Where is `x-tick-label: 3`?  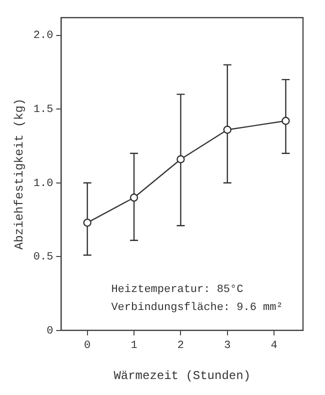 x-tick-label: 3 is located at coordinates (227, 346).